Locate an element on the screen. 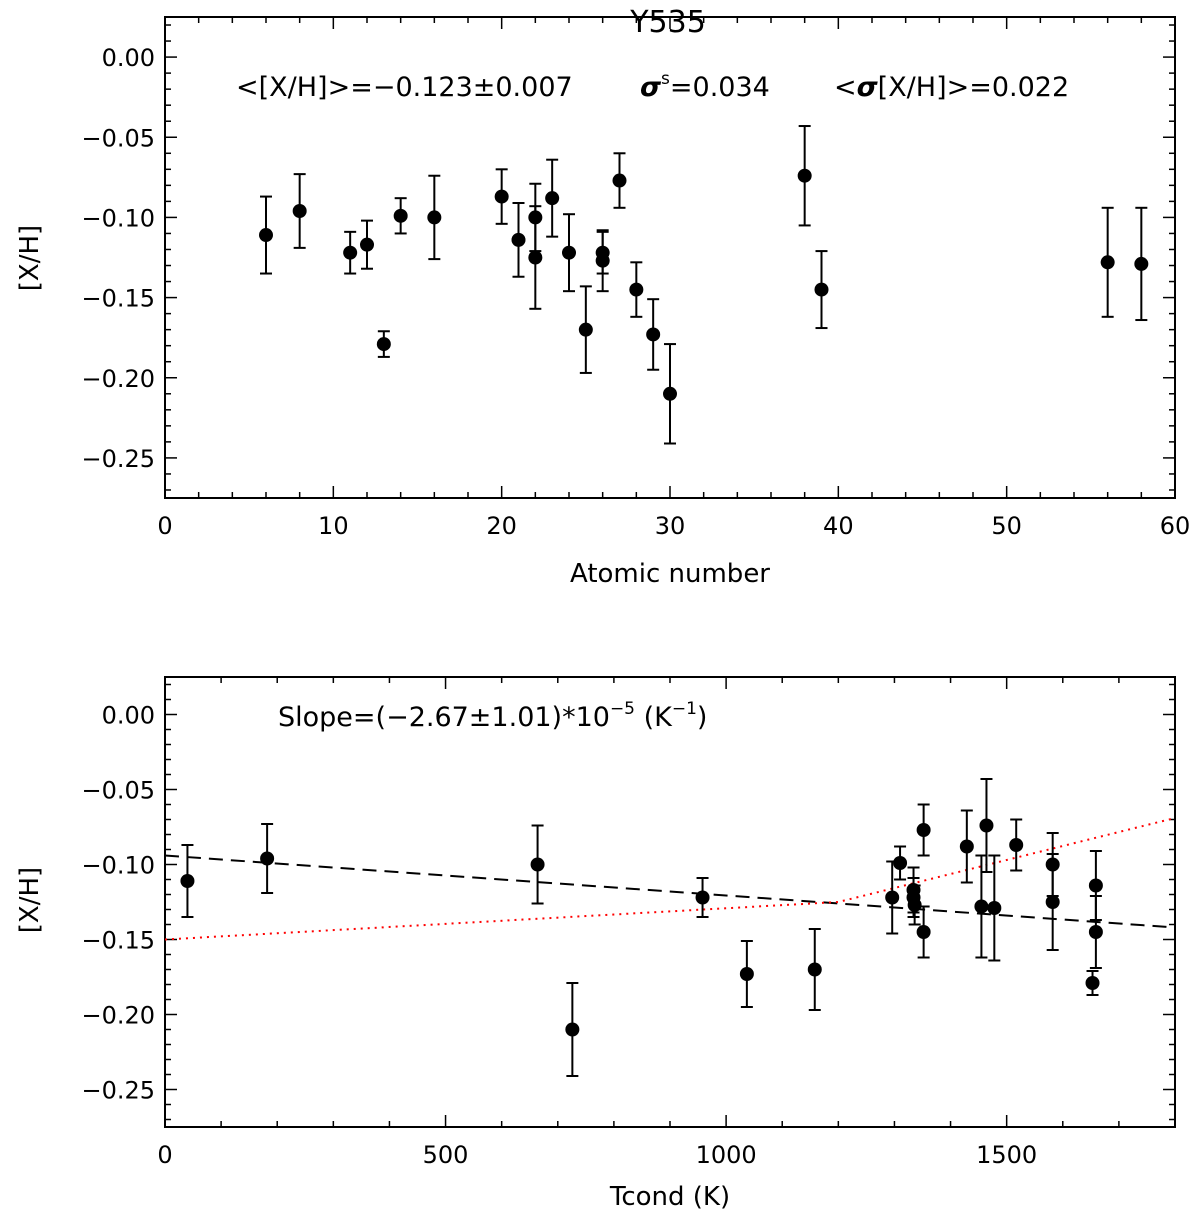  sigma-value: =0.034 is located at coordinates (720, 87).